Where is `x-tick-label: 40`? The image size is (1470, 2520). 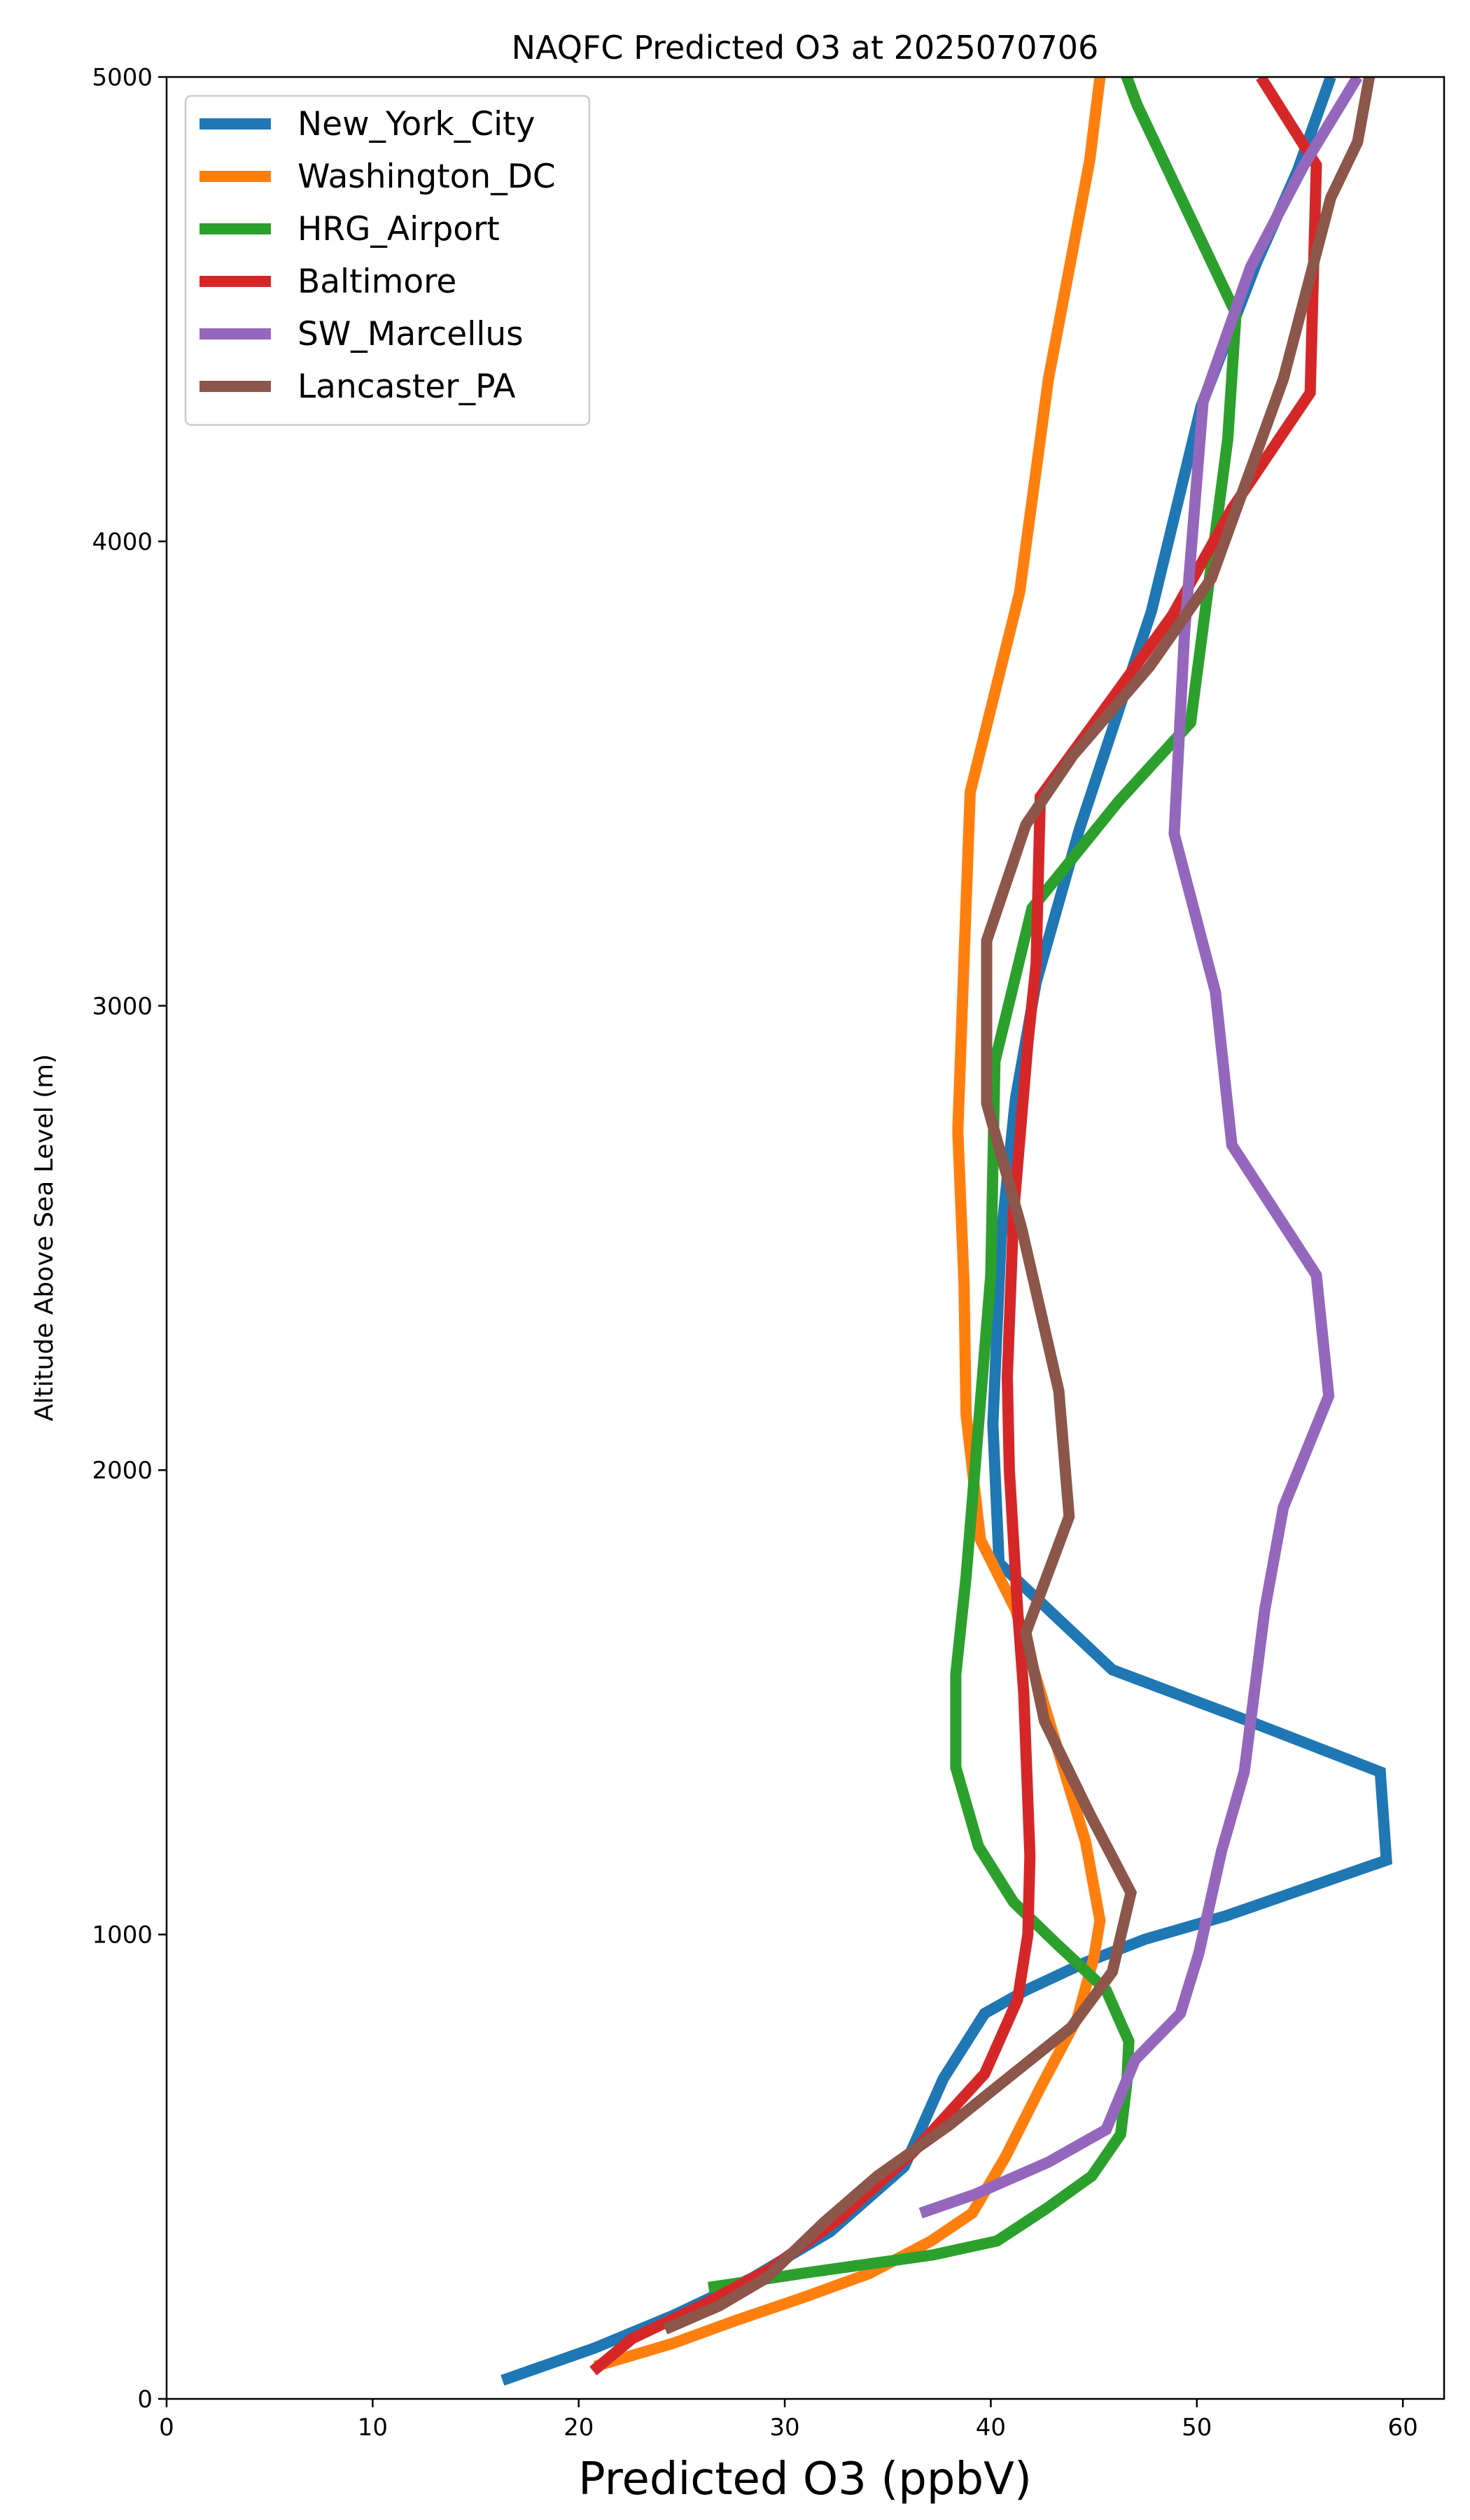 x-tick-label: 40 is located at coordinates (991, 2428).